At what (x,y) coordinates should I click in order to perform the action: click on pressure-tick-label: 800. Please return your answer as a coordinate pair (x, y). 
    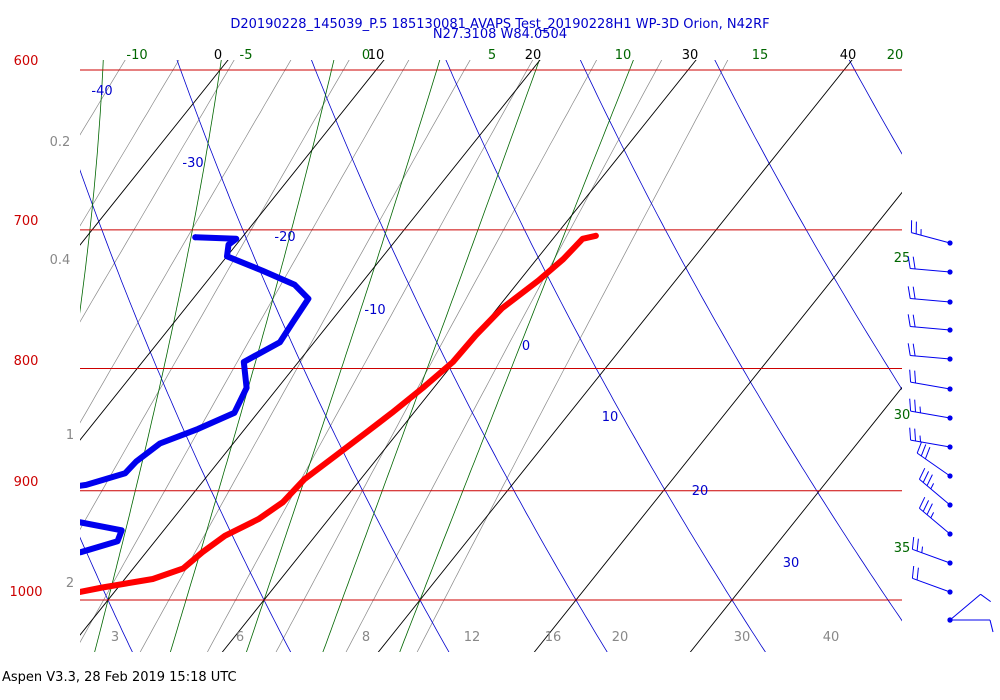
    Looking at the image, I should click on (26, 361).